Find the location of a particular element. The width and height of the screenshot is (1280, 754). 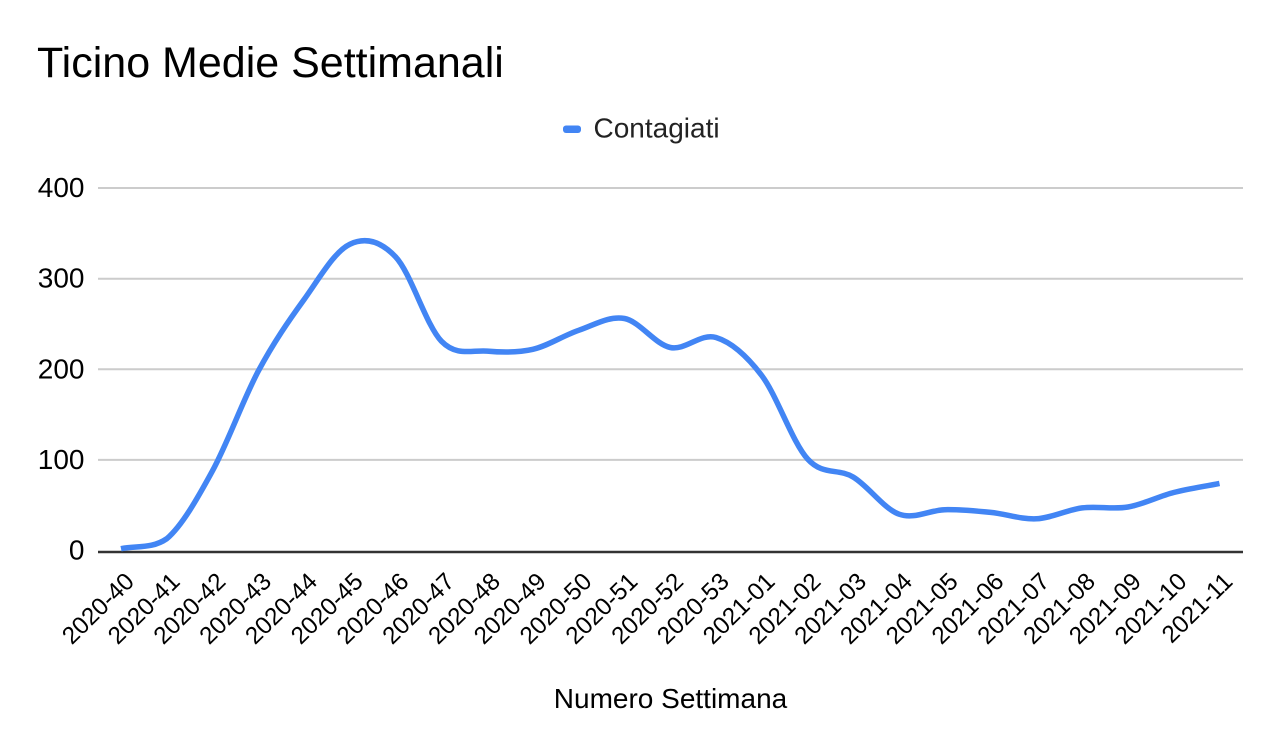

svg-text: Contagiati is located at coordinates (657, 128).